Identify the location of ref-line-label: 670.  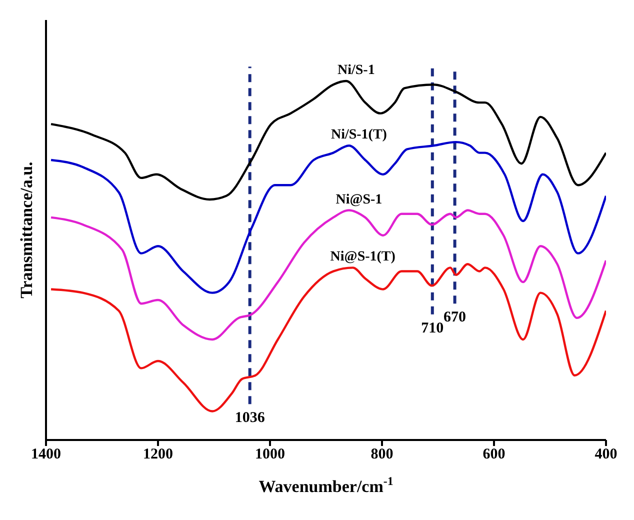
(455, 318).